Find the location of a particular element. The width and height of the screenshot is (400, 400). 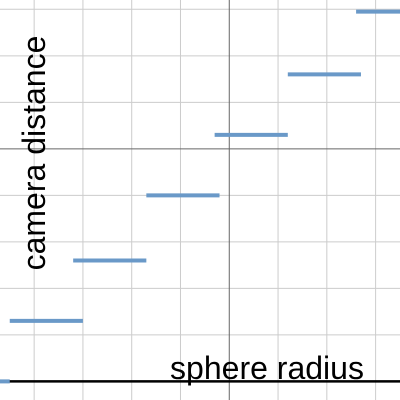

x-axis-label: sphere radius is located at coordinates (267, 368).